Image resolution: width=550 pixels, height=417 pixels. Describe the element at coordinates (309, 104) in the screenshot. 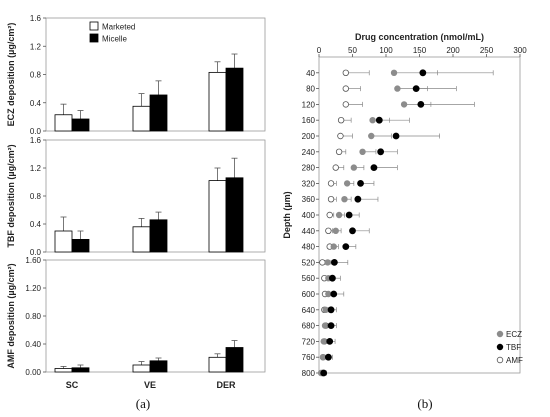

I see `depth-tick-label: 120` at that location.